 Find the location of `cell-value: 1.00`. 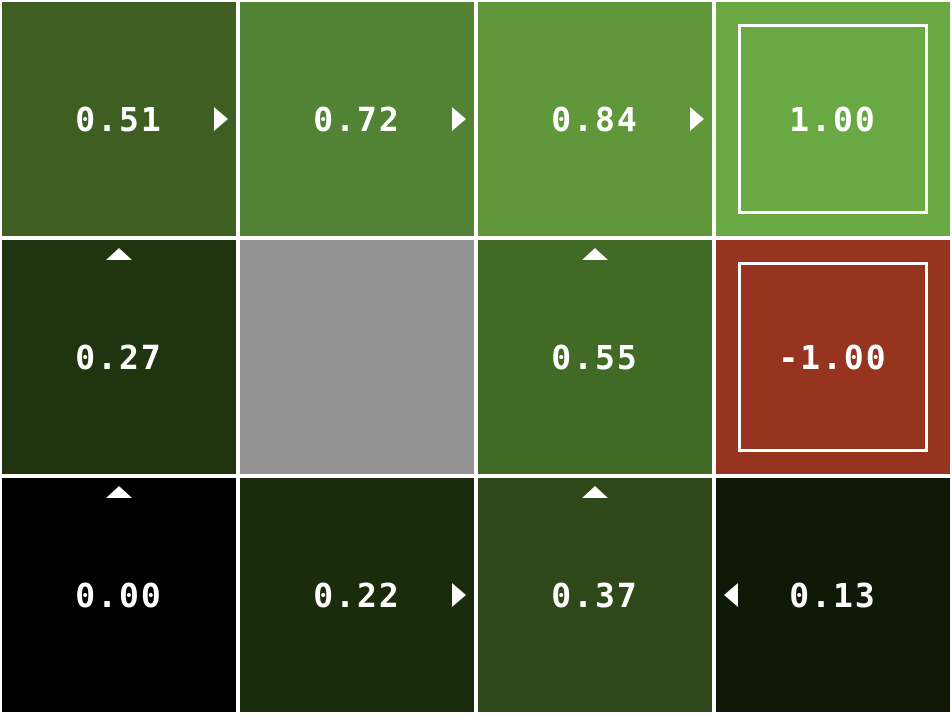

cell-value: 1.00 is located at coordinates (833, 119).